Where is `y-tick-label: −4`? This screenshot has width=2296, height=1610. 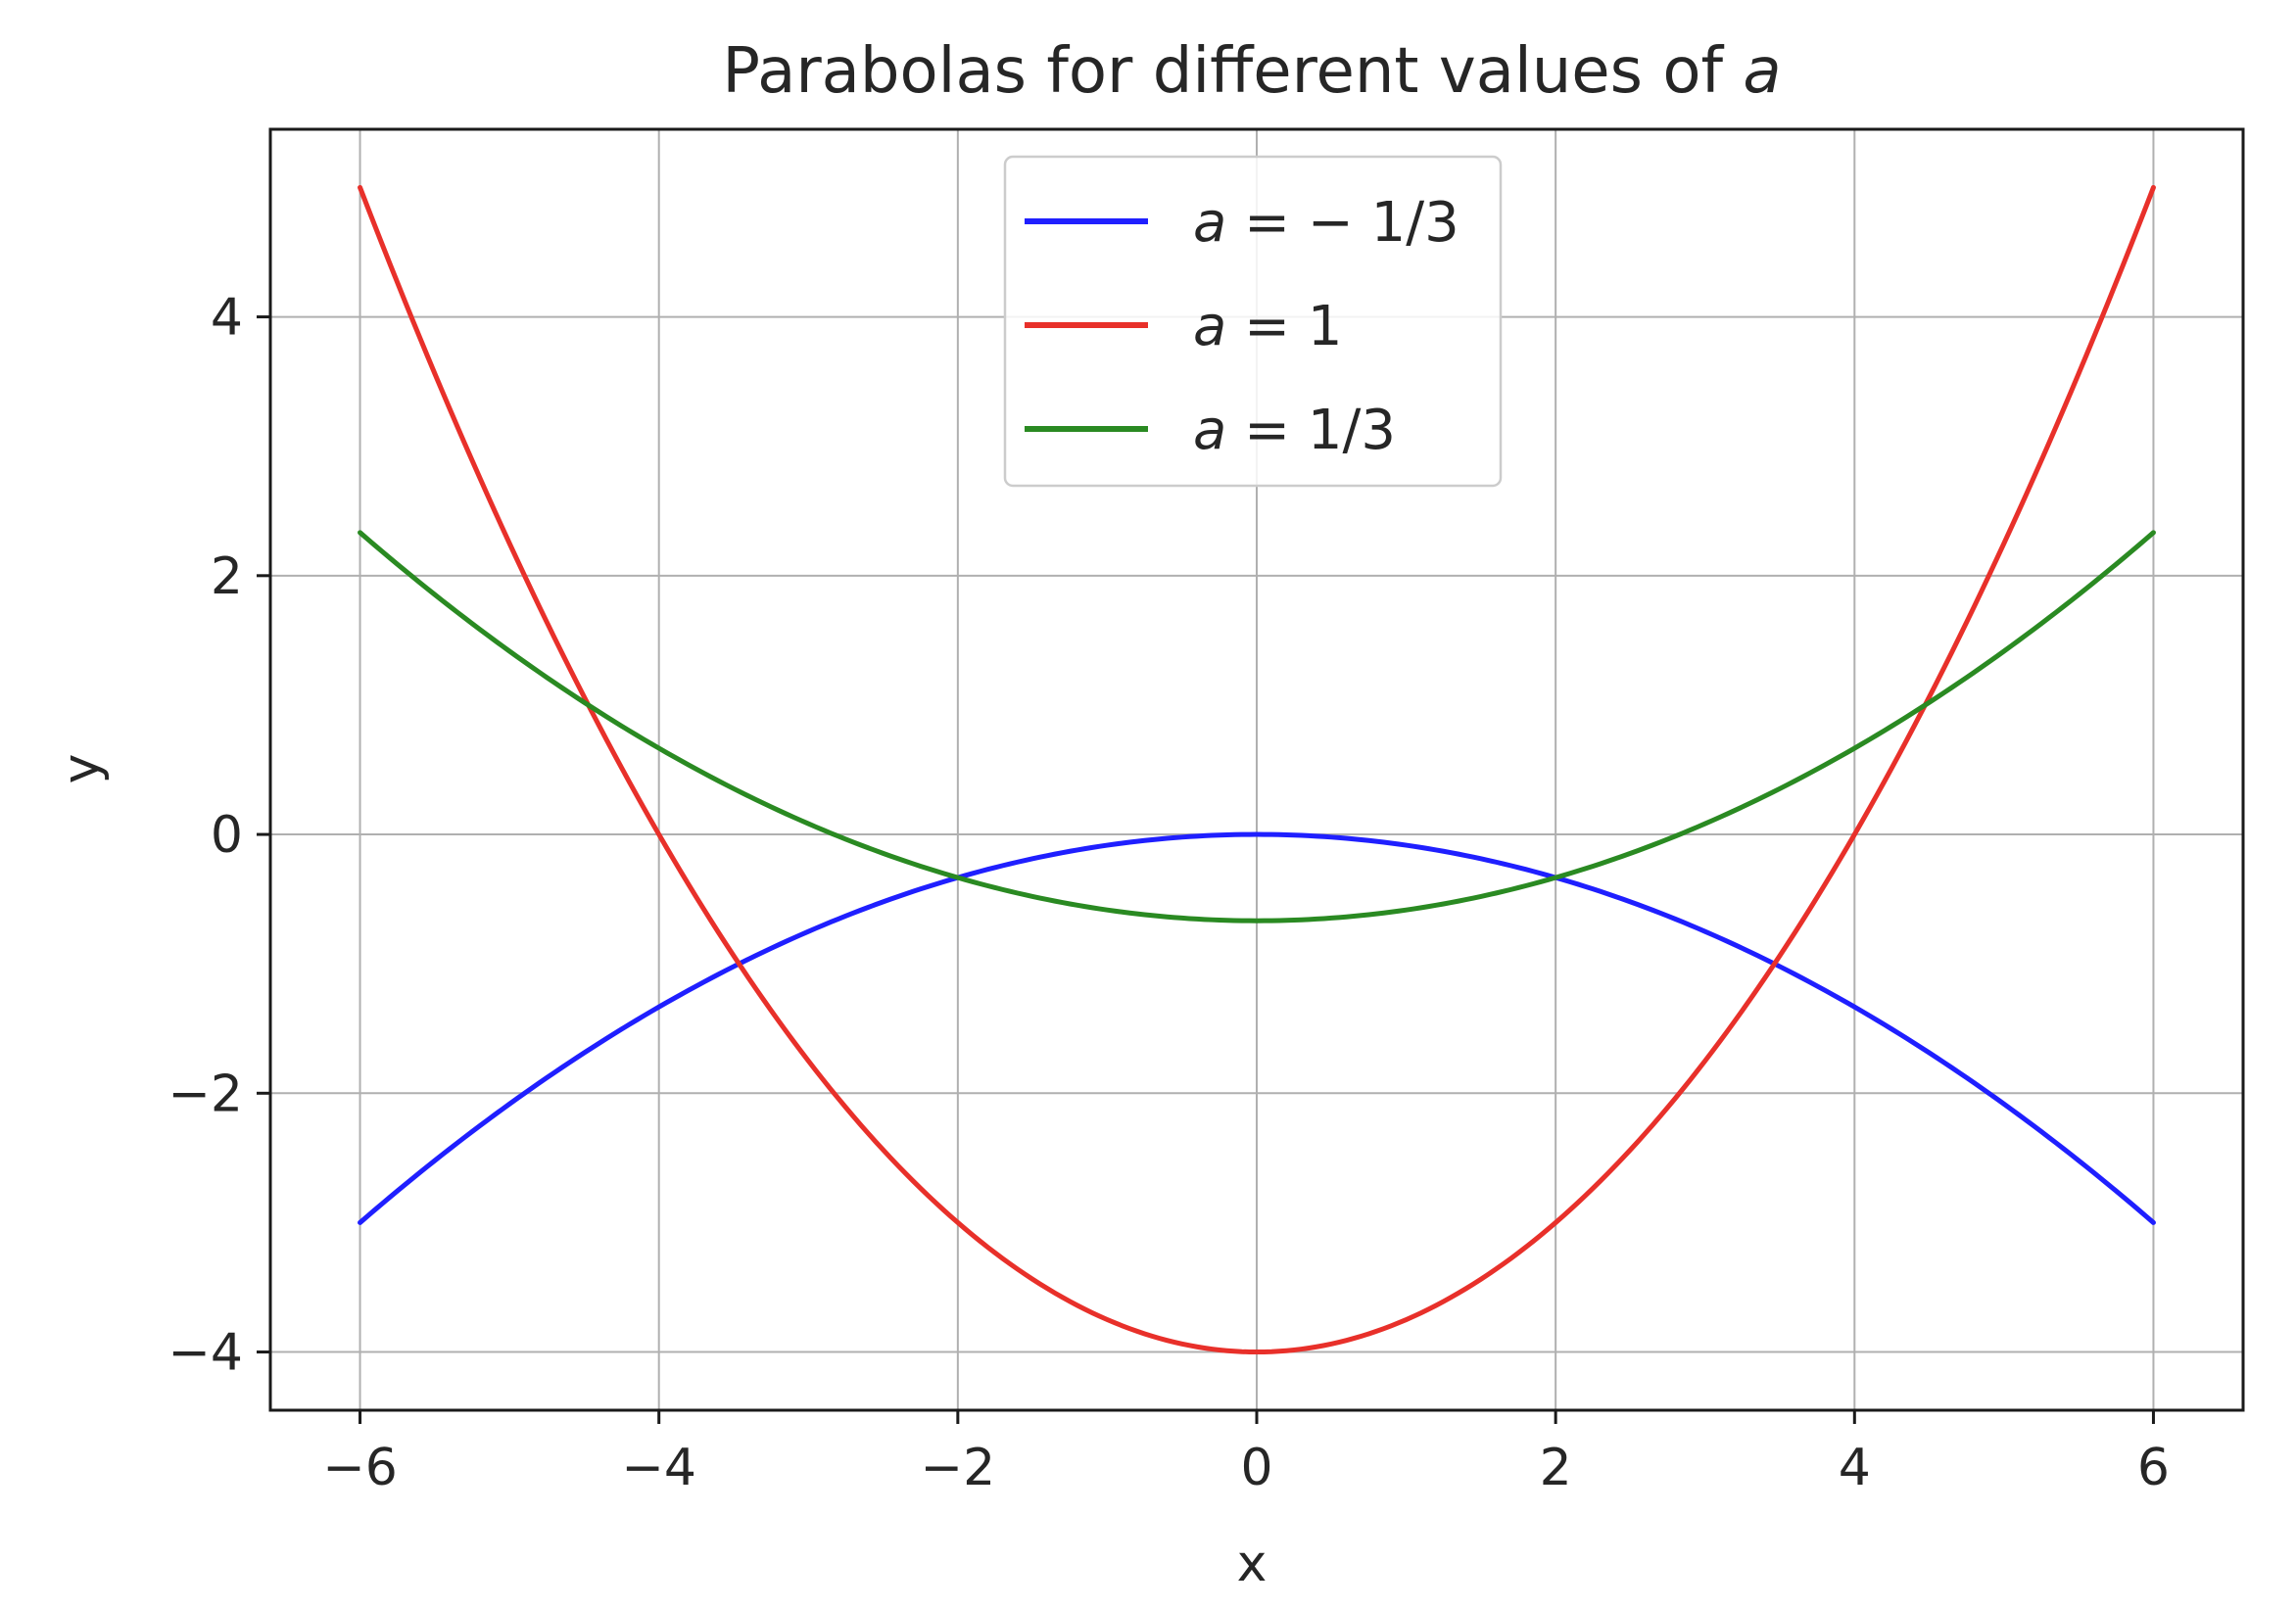 y-tick-label: −4 is located at coordinates (205, 1353).